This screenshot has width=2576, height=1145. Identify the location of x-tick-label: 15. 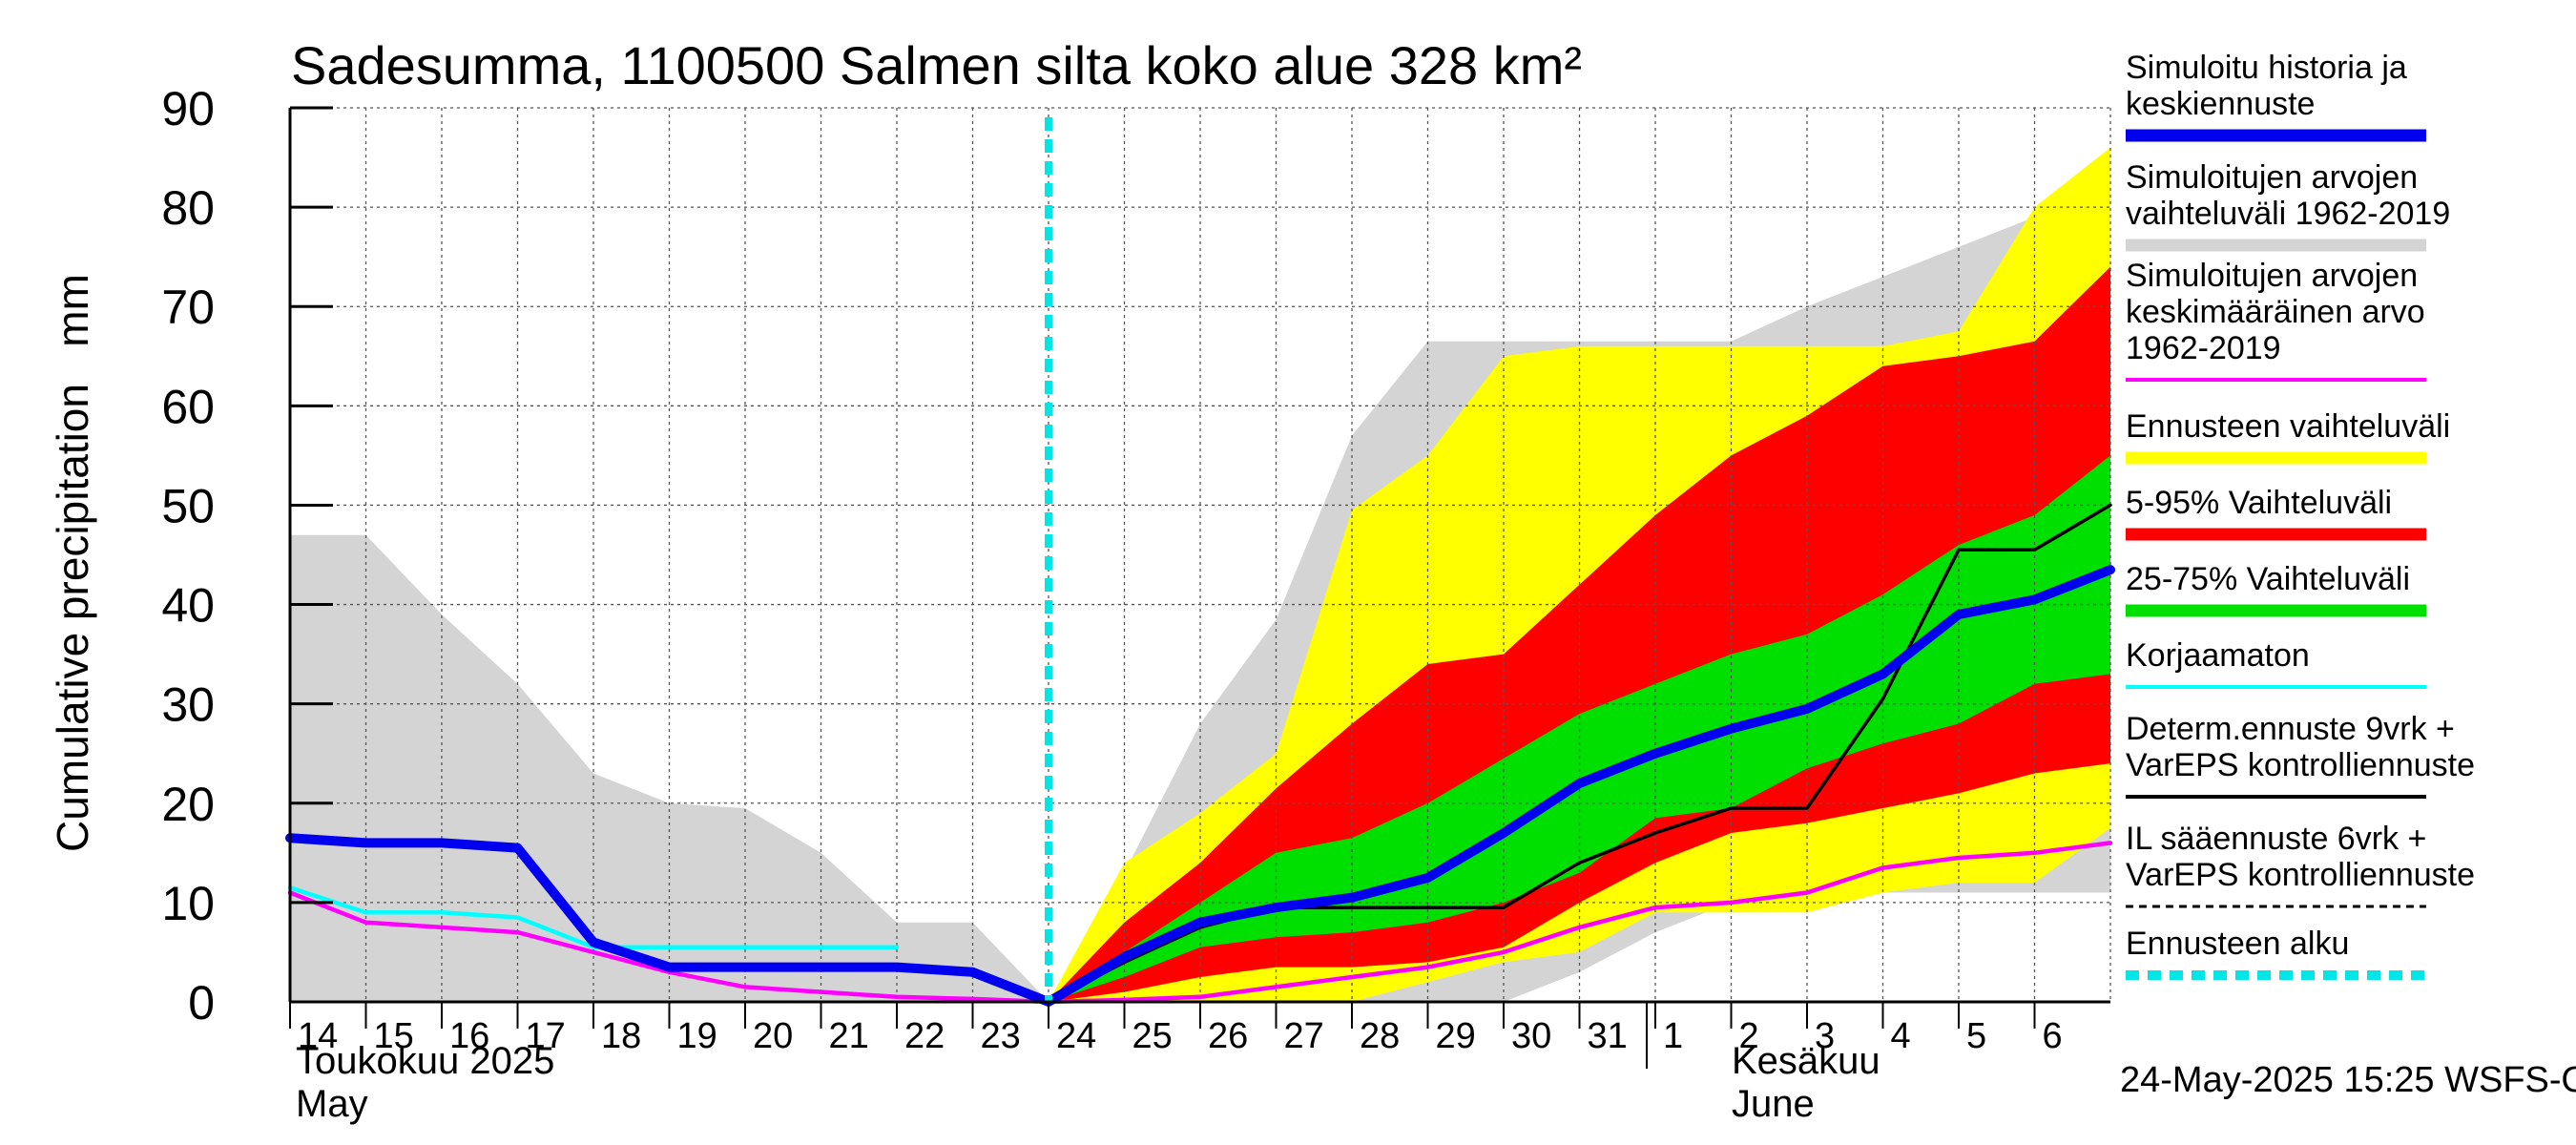
(394, 1036).